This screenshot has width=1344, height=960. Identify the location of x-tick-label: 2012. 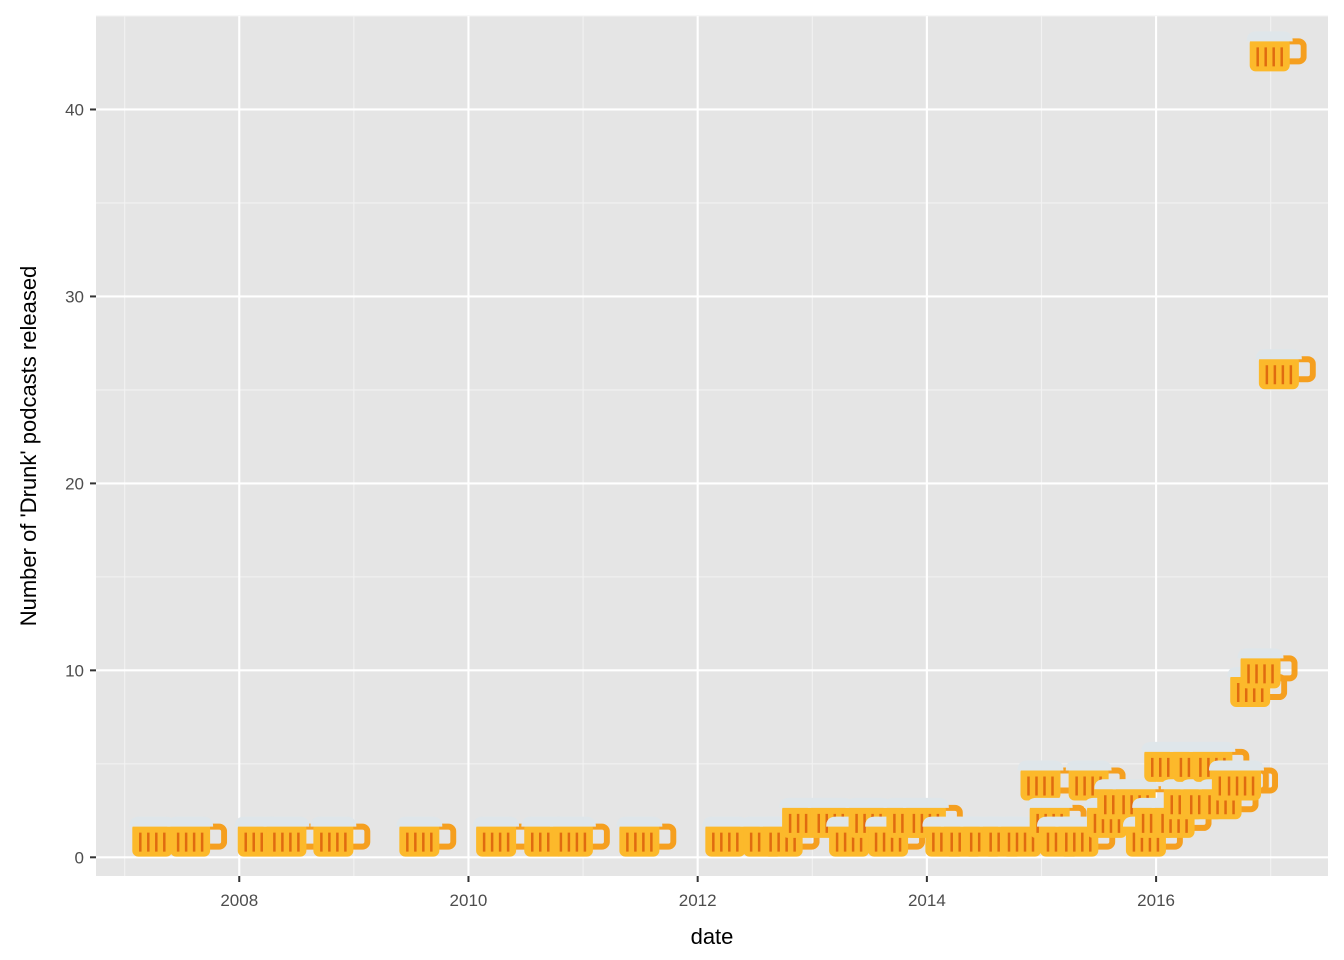
(698, 900).